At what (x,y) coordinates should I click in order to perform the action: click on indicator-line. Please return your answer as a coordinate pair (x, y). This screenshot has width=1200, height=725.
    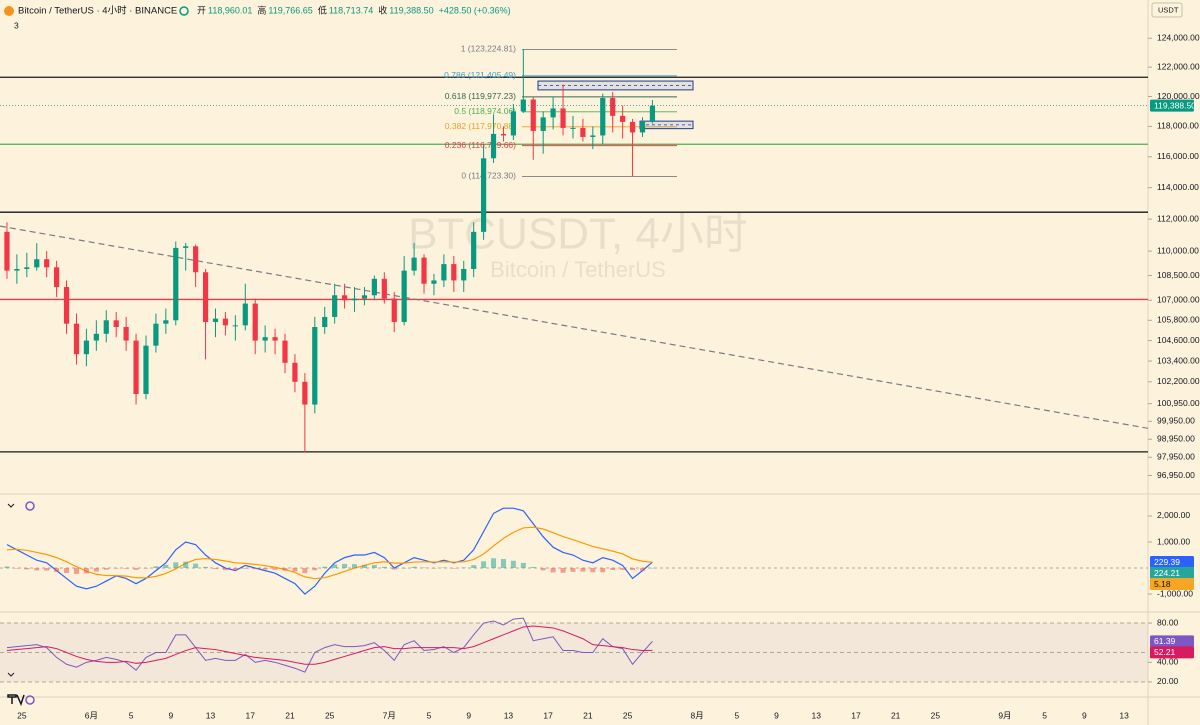
    Looking at the image, I should click on (329, 645).